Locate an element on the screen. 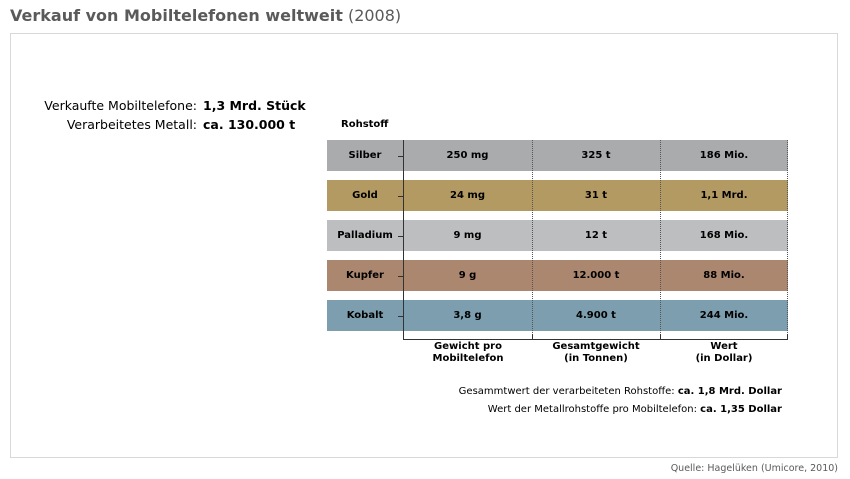 The width and height of the screenshot is (850, 479). value-cell: 186 Mio. is located at coordinates (724, 155).